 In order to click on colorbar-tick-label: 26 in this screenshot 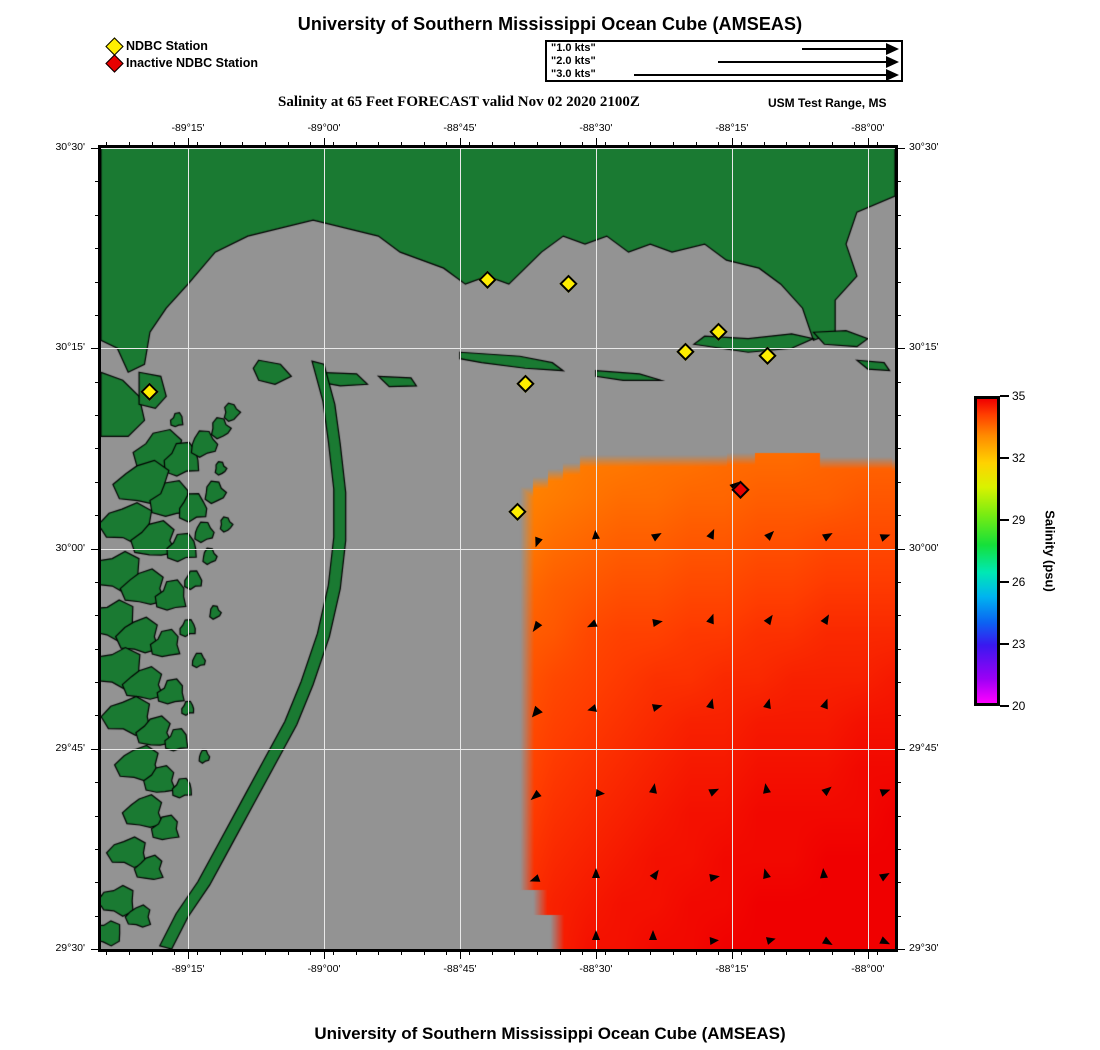, I will do `click(1019, 582)`.